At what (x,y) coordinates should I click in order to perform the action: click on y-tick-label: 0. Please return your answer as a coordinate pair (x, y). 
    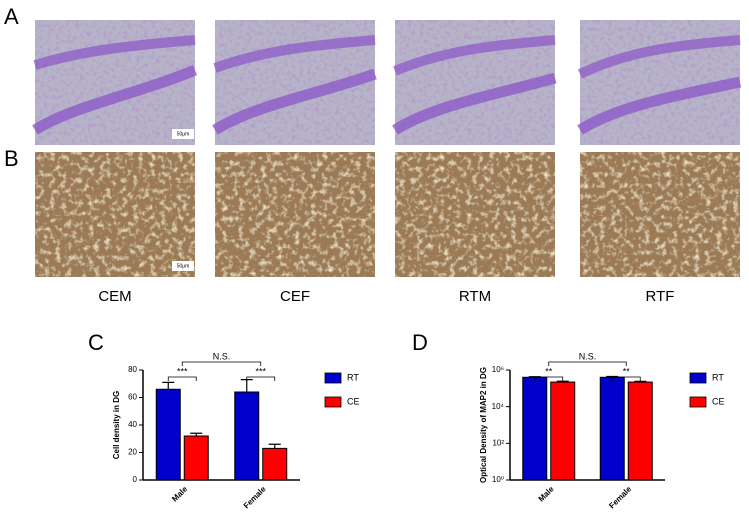
    Looking at the image, I should click on (135, 479).